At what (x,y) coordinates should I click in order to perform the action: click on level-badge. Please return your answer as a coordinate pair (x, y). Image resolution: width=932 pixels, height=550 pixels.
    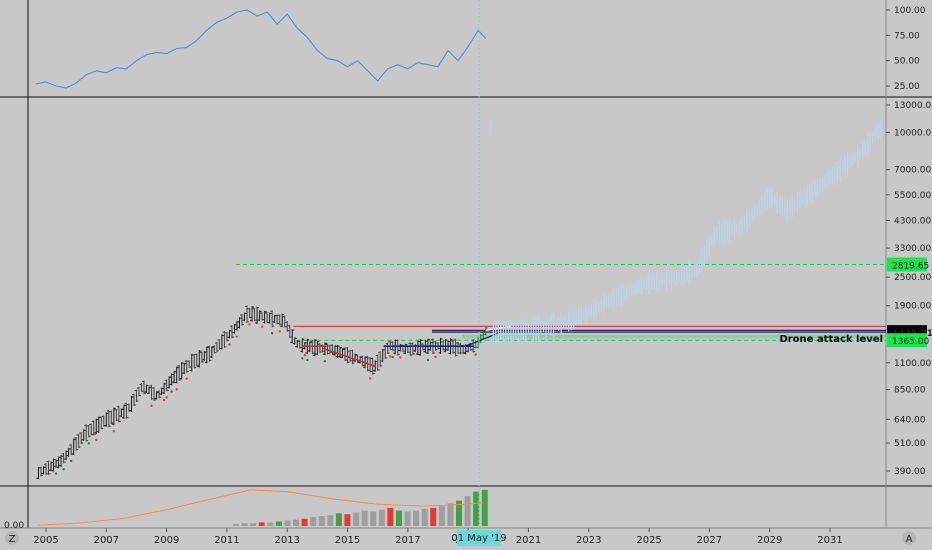
    Looking at the image, I should click on (907, 340).